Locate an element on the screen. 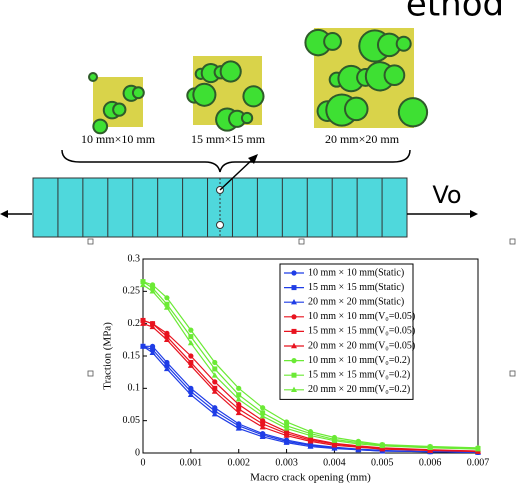  legend-label: 10 mm × 10 mm(V₀=0.05) is located at coordinates (361, 316).